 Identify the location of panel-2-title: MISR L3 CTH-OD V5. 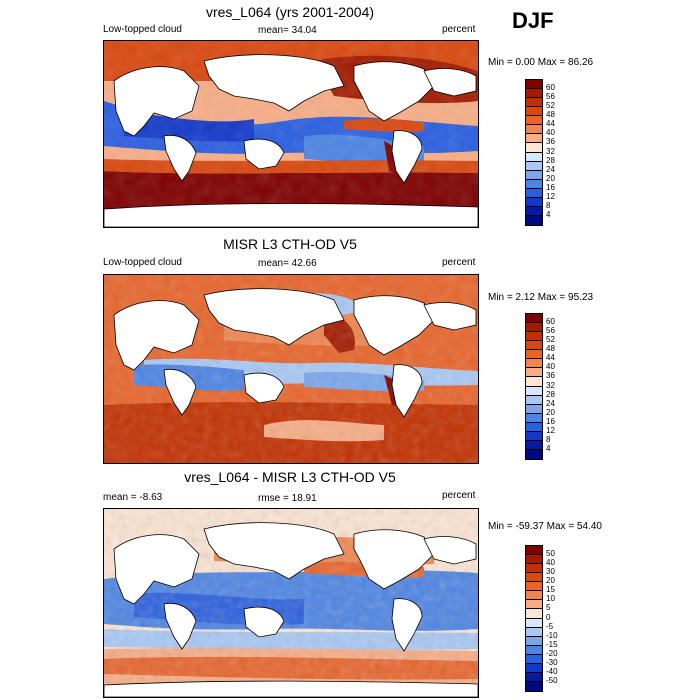
(290, 244).